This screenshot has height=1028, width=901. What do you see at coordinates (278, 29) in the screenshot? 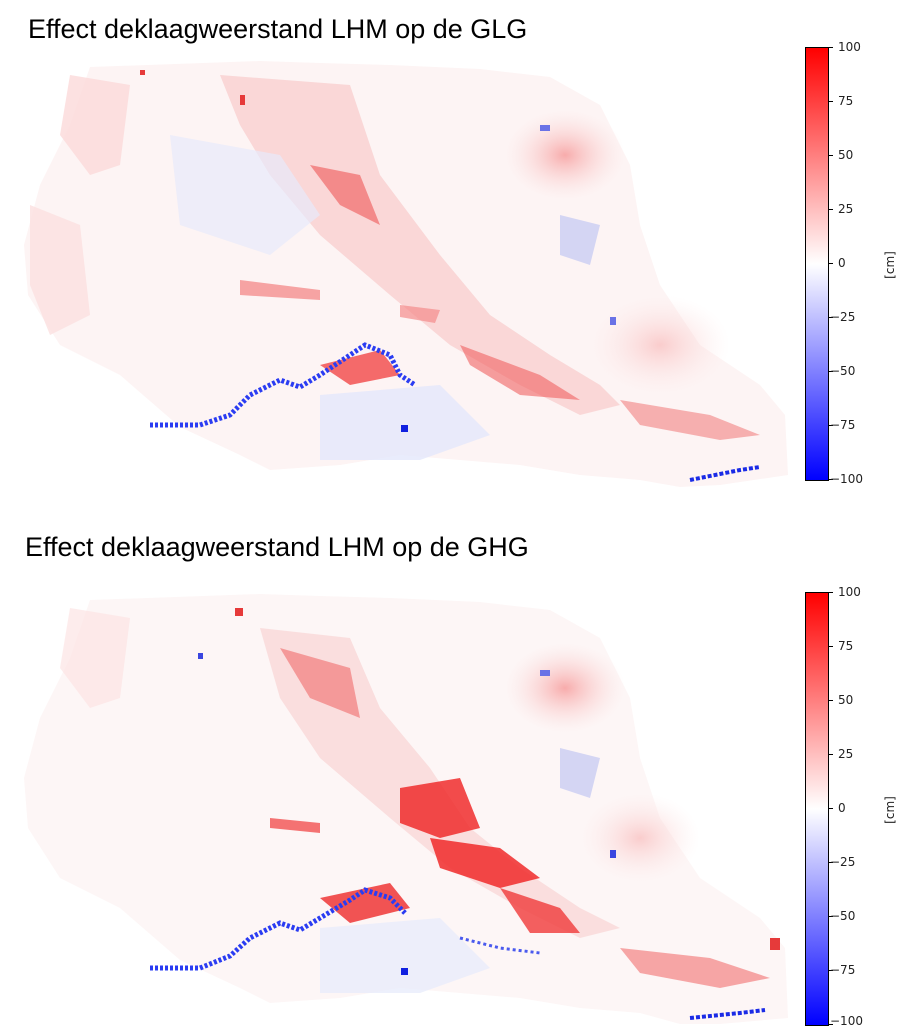
I see `panel-title: Effect deklaagweerstand LHM op de GLG` at bounding box center [278, 29].